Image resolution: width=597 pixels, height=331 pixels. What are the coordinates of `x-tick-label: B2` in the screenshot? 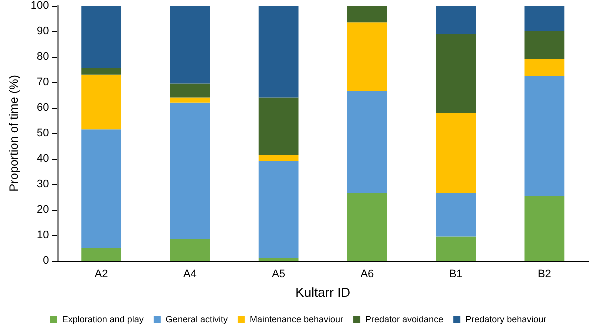 It's located at (545, 274).